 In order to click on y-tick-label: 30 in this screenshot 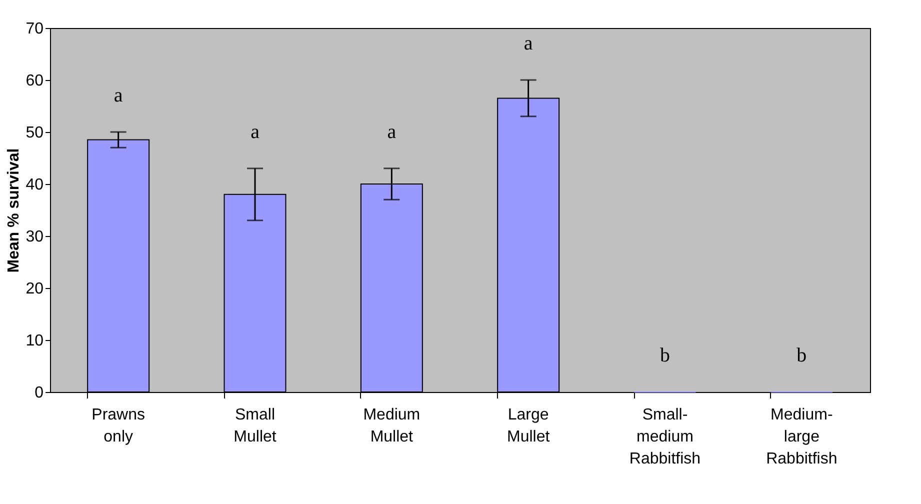, I will do `click(35, 237)`.